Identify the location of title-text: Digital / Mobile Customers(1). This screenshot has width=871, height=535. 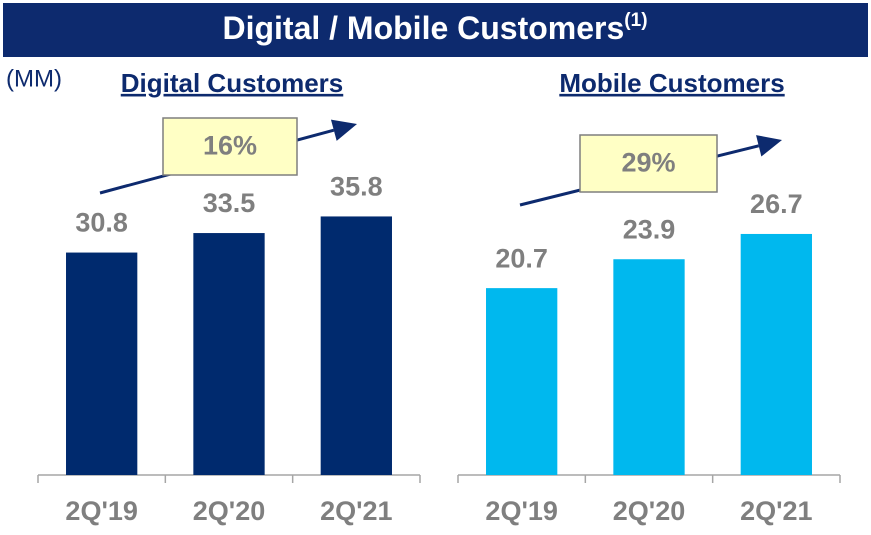
(434, 28).